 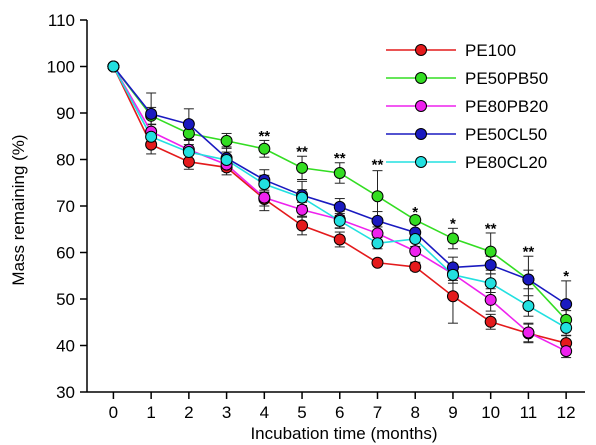 I want to click on y-tick-label: 70, so click(x=65, y=206).